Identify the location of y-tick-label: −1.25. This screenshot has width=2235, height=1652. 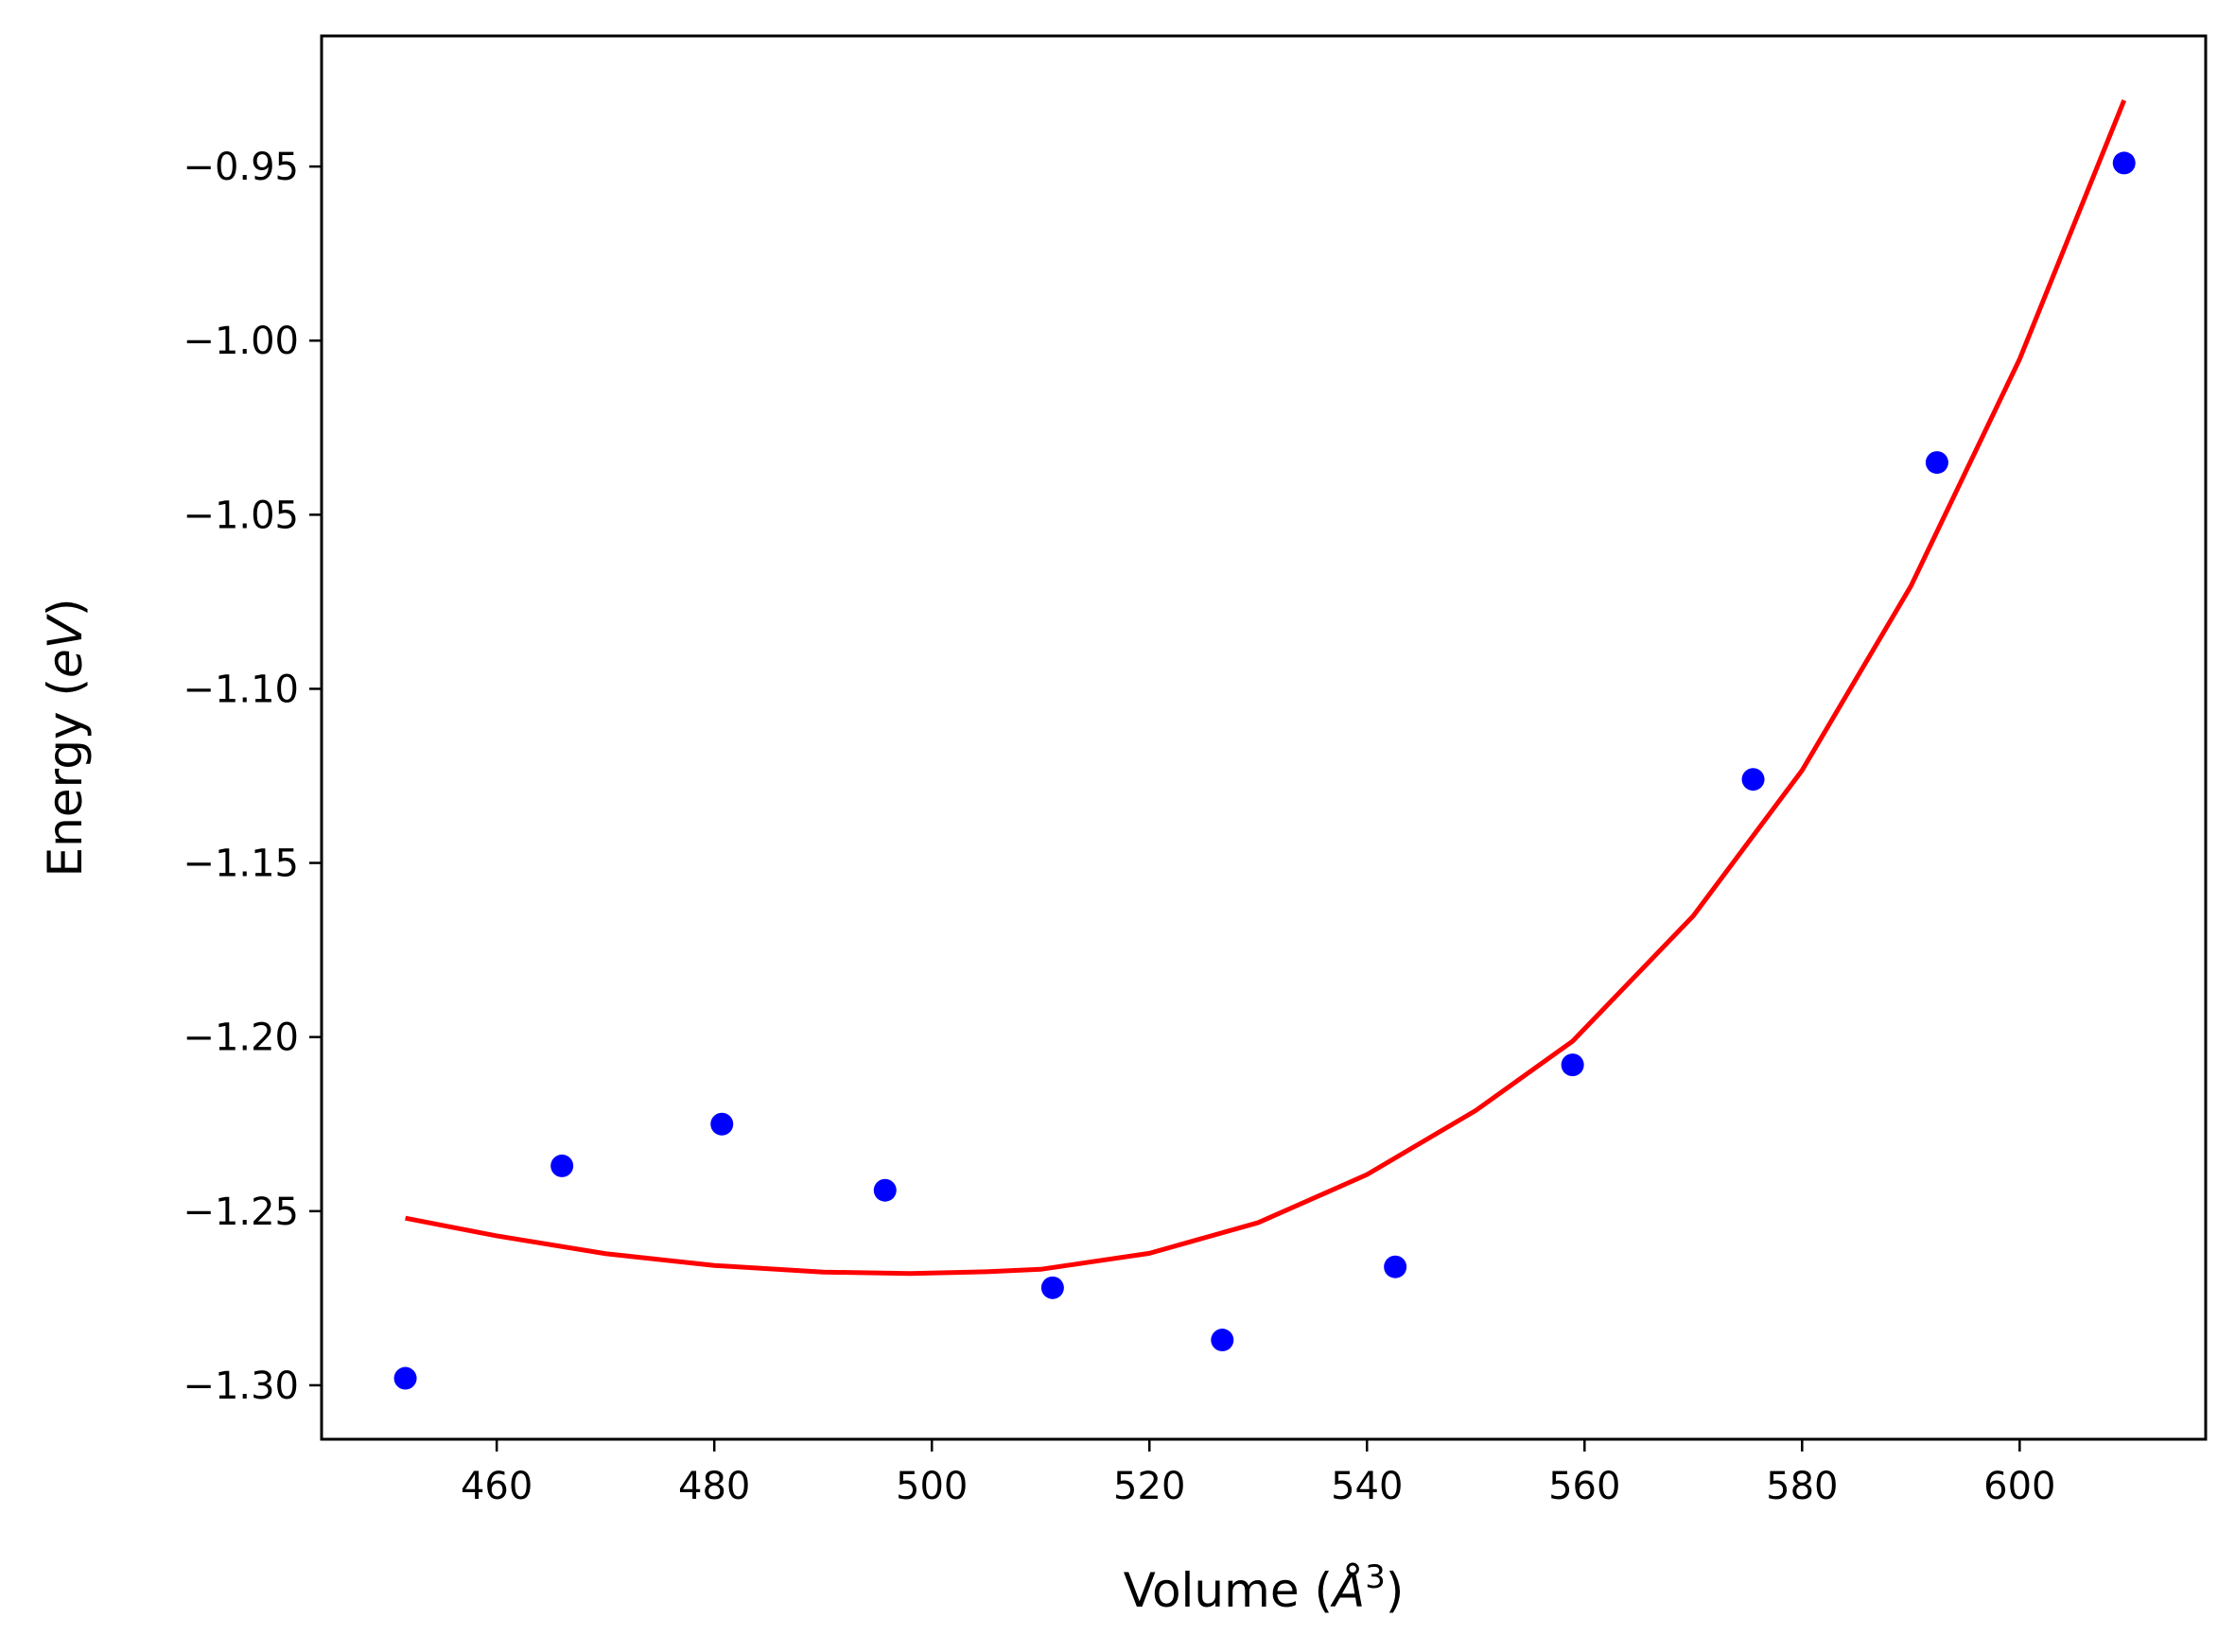
(241, 1212).